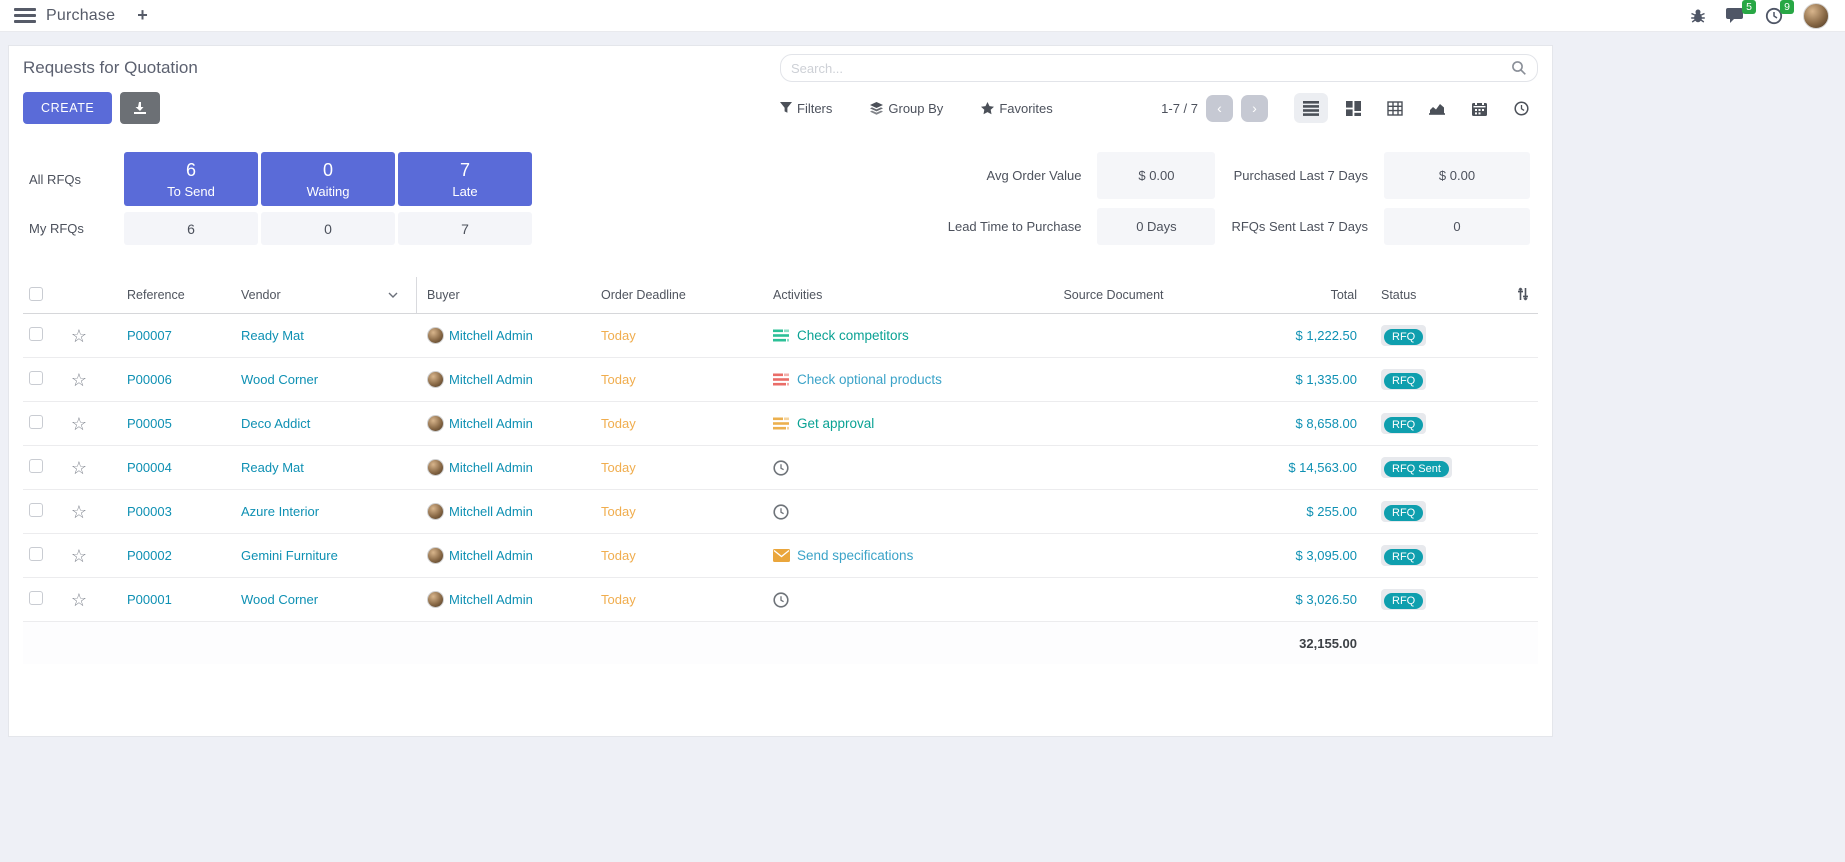  I want to click on optional-columns-icon, so click(1523, 295).